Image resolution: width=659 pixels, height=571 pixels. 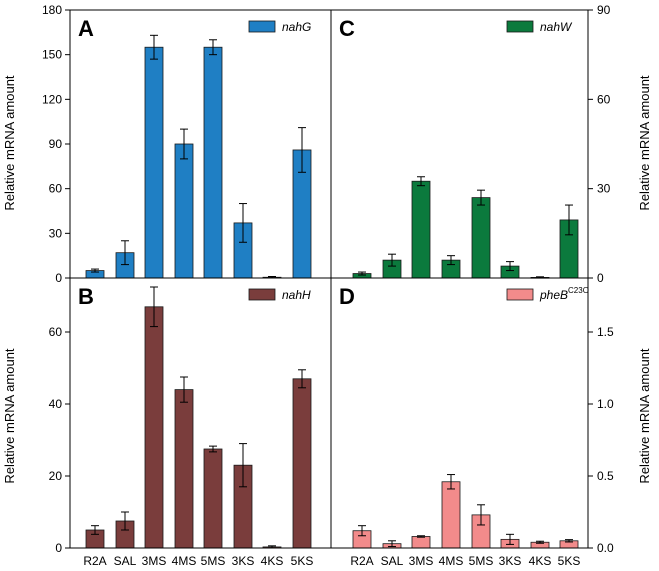 I want to click on y-tick-label-b-20: 20, so click(x=56, y=476).